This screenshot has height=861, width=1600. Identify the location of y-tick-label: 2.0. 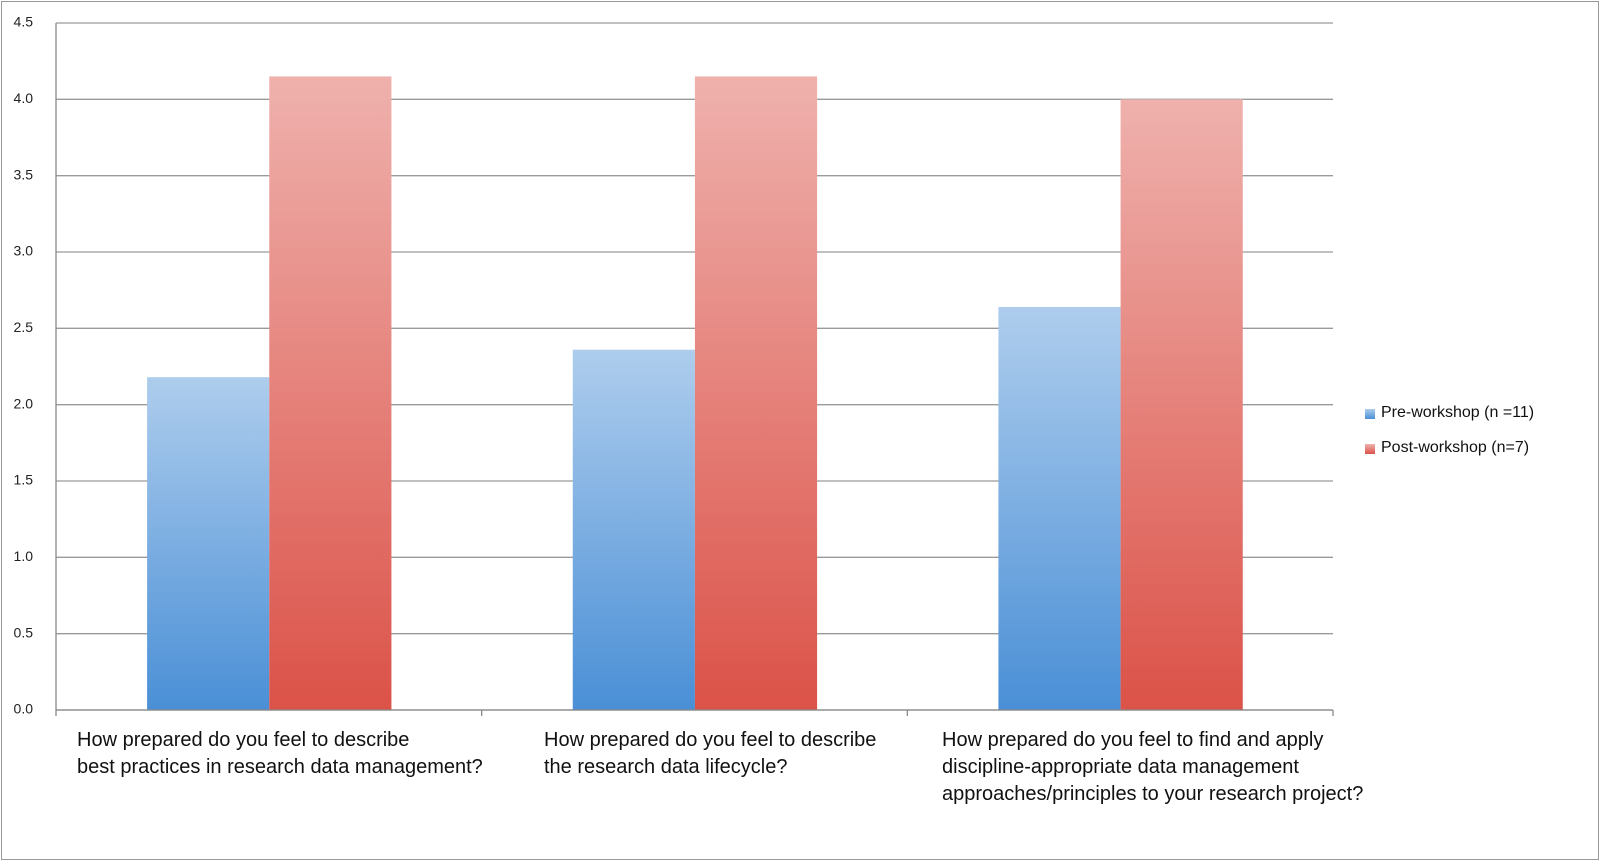
(24, 403).